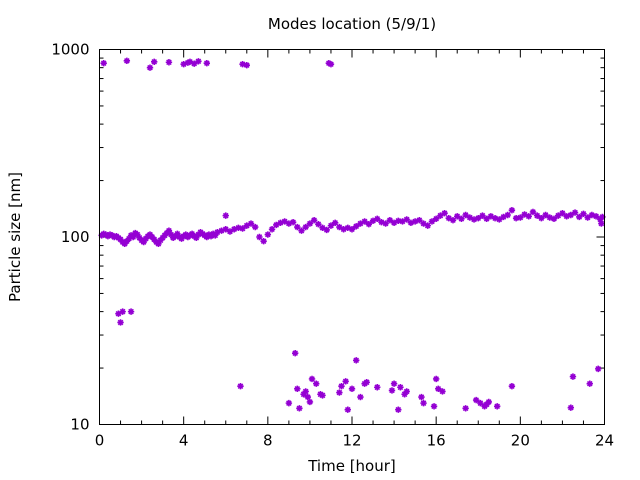  What do you see at coordinates (436, 441) in the screenshot?
I see `x-tick-label: 16` at bounding box center [436, 441].